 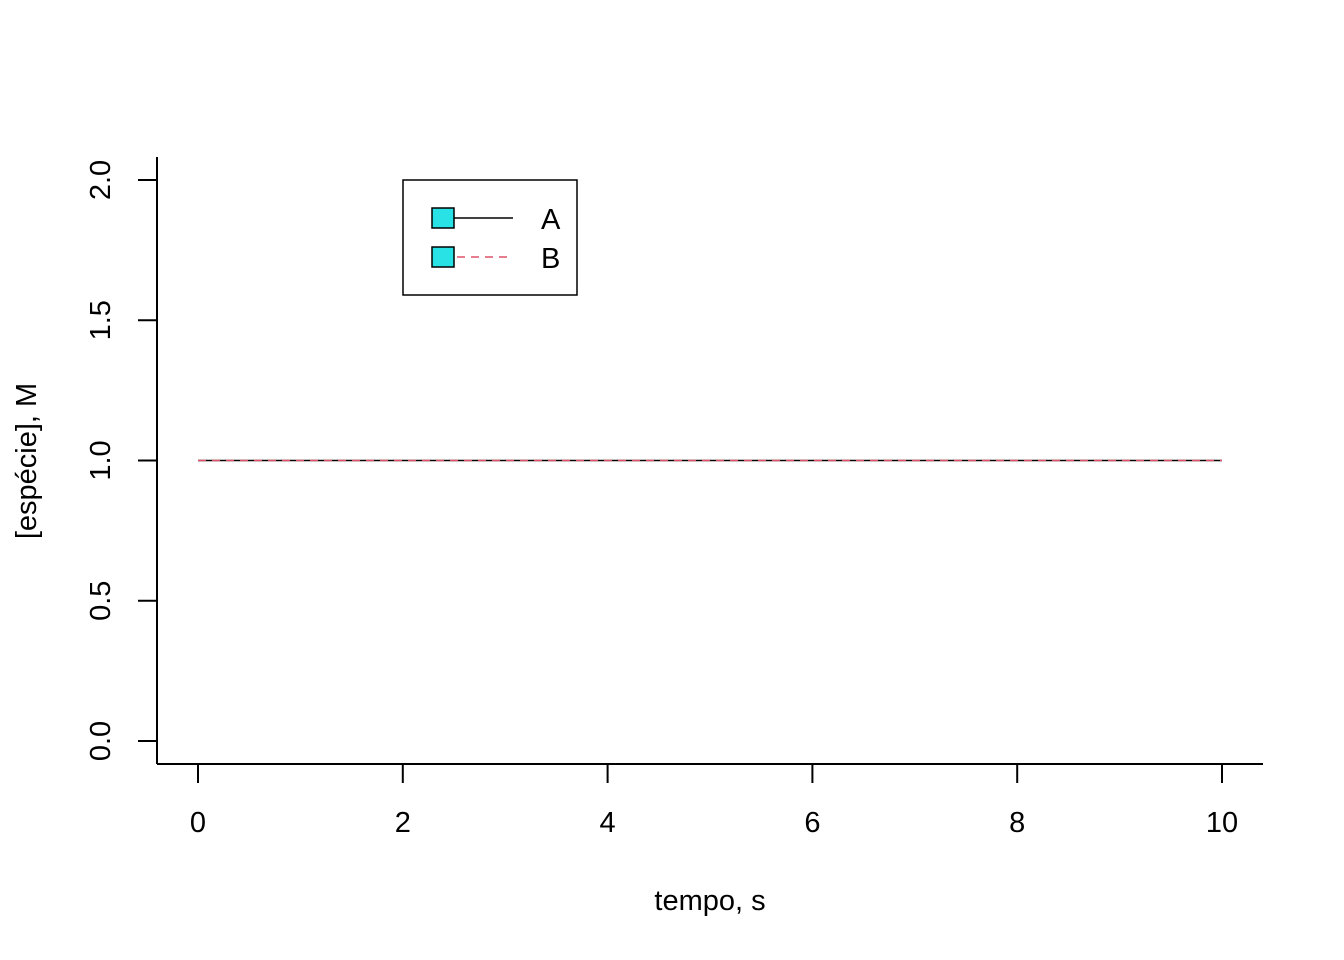 I want to click on legend-label-b: B, so click(x=550, y=259).